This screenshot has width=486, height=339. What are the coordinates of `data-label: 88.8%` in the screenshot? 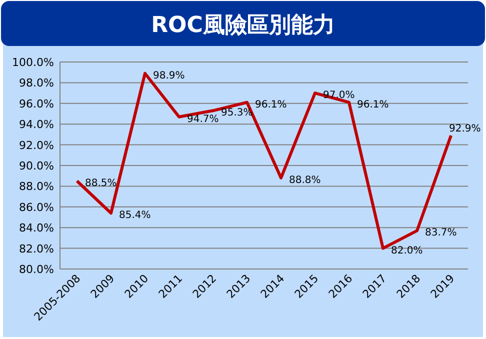 It's located at (305, 180).